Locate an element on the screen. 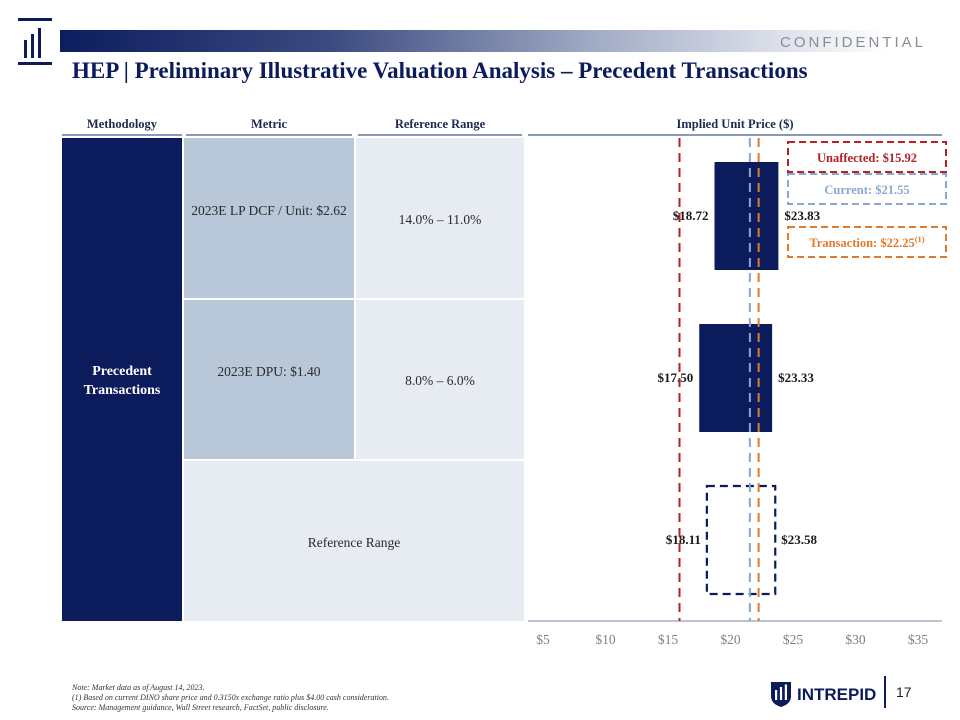 This screenshot has width=960, height=720. confidential-label: CONFIDENTIAL is located at coordinates (852, 42).